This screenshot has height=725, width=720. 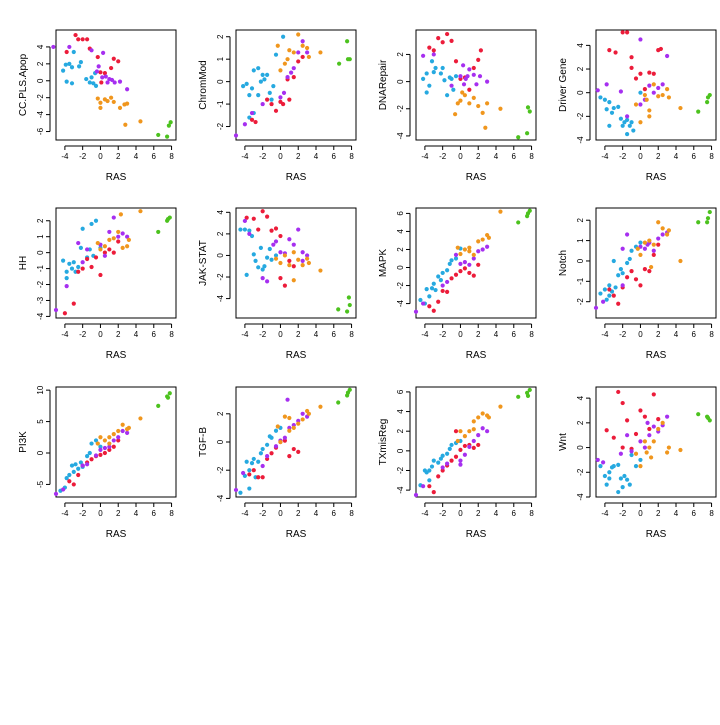 I want to click on y-tick-label: -1, so click(x=220, y=104).